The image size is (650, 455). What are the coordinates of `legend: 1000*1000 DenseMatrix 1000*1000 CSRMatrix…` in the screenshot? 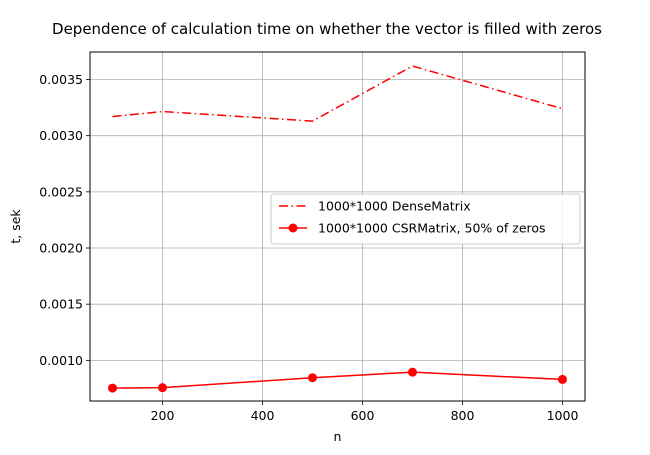 It's located at (425, 219).